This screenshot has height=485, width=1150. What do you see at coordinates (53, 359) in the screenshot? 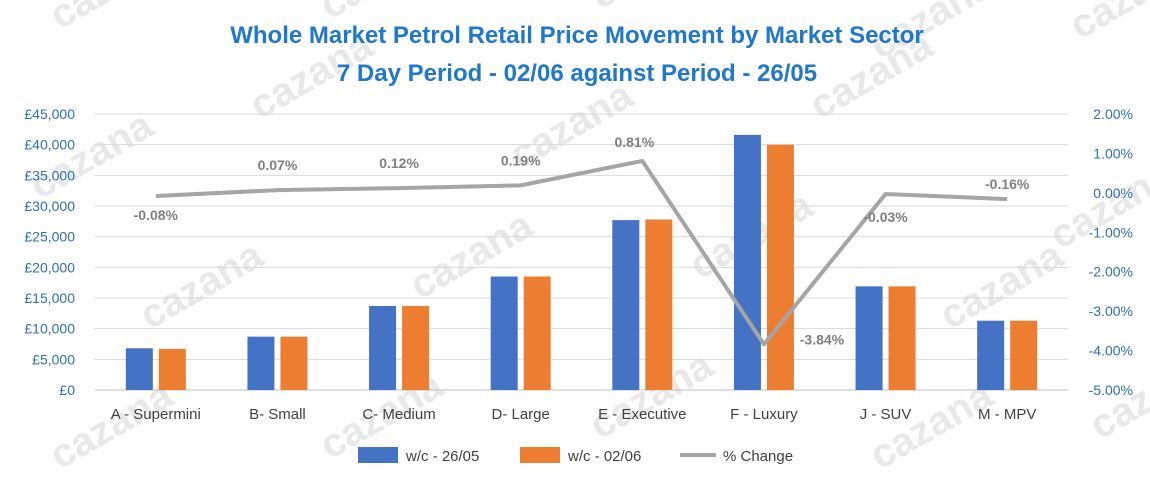
I see `left-tick-label: £5,000` at bounding box center [53, 359].